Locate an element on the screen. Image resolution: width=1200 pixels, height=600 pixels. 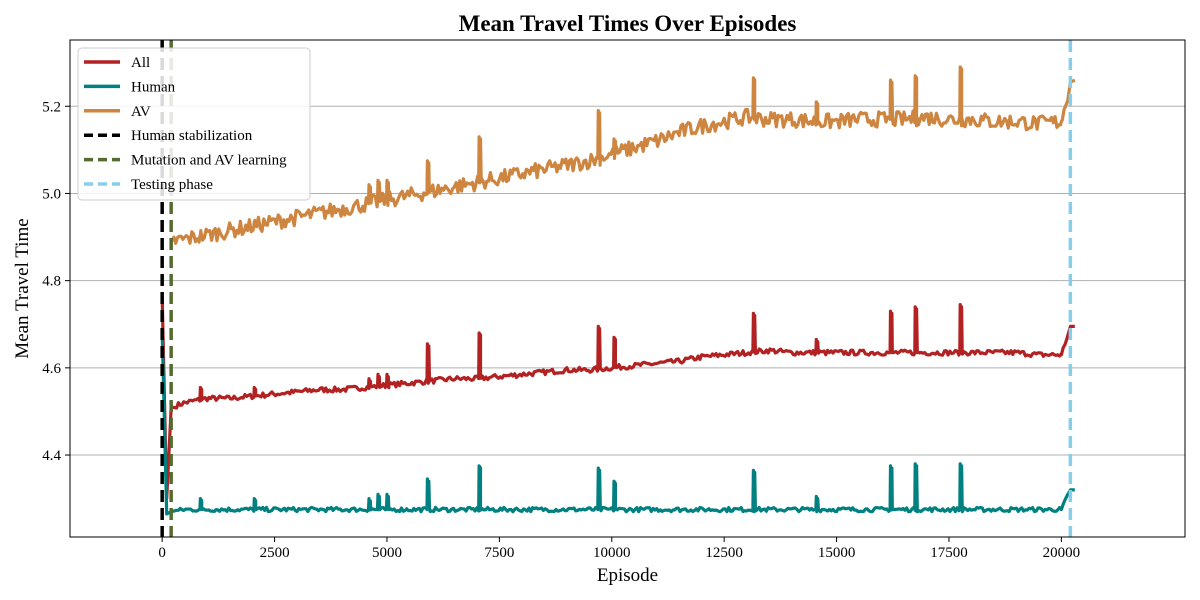
legend-label: Testing phase is located at coordinates (172, 185).